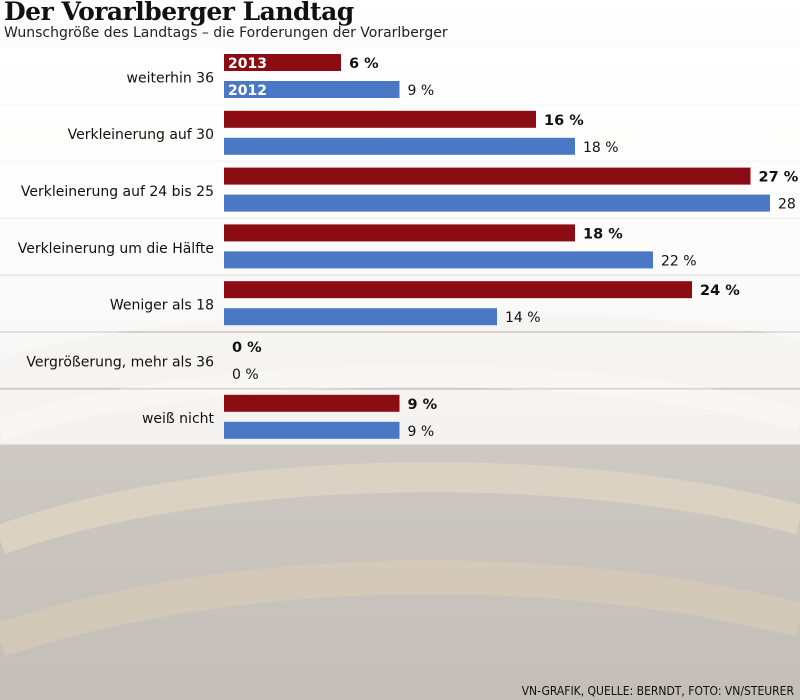  Describe the element at coordinates (247, 91) in the screenshot. I see `series-label-2012: 2012` at that location.